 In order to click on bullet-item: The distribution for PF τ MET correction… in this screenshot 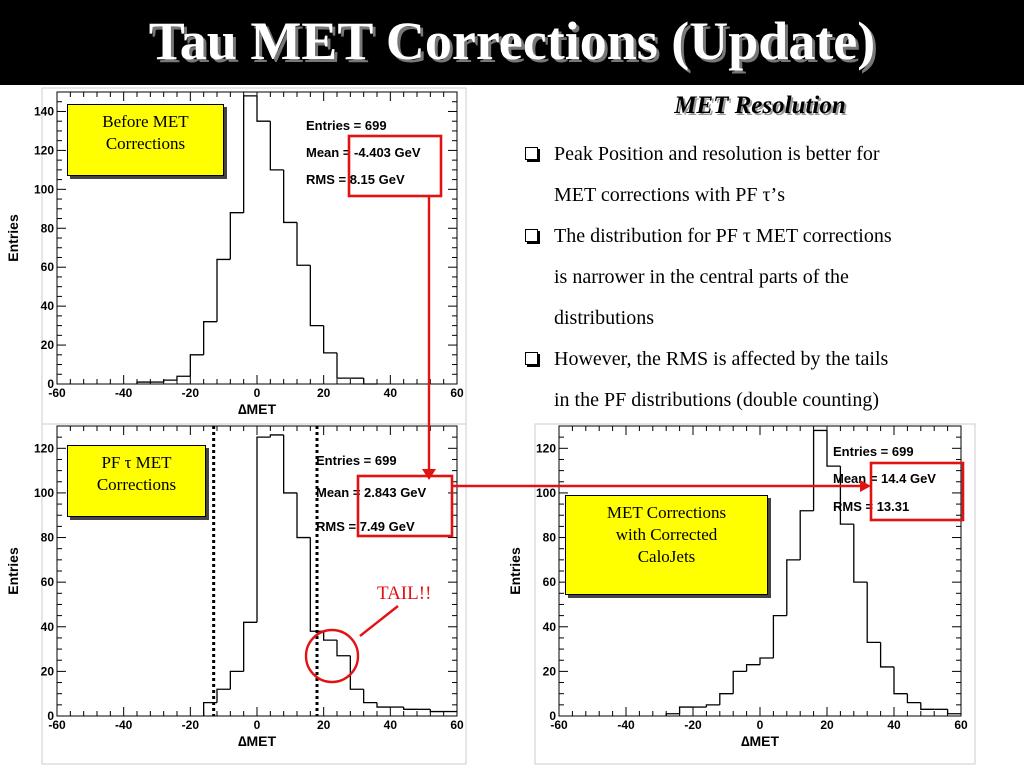, I will do `click(765, 236)`.